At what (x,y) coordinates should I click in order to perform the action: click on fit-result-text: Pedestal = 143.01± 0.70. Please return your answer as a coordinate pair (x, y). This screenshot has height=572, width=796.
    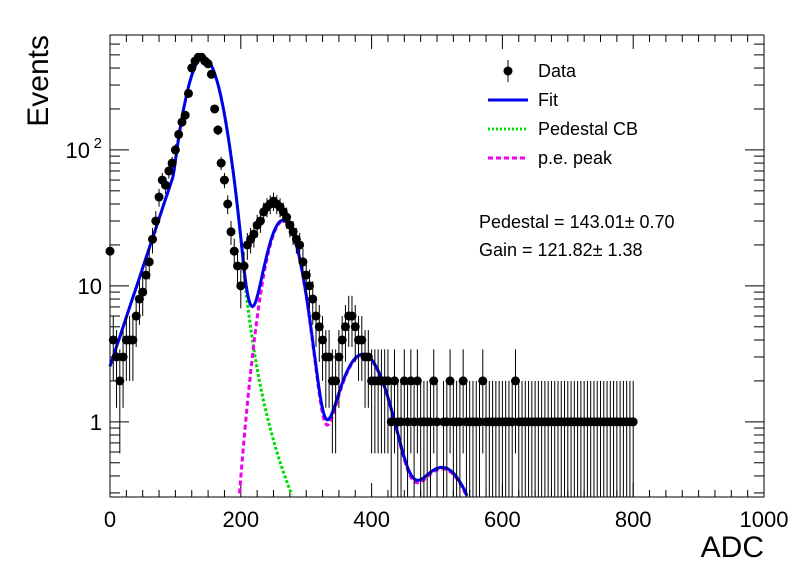
    Looking at the image, I should click on (577, 222).